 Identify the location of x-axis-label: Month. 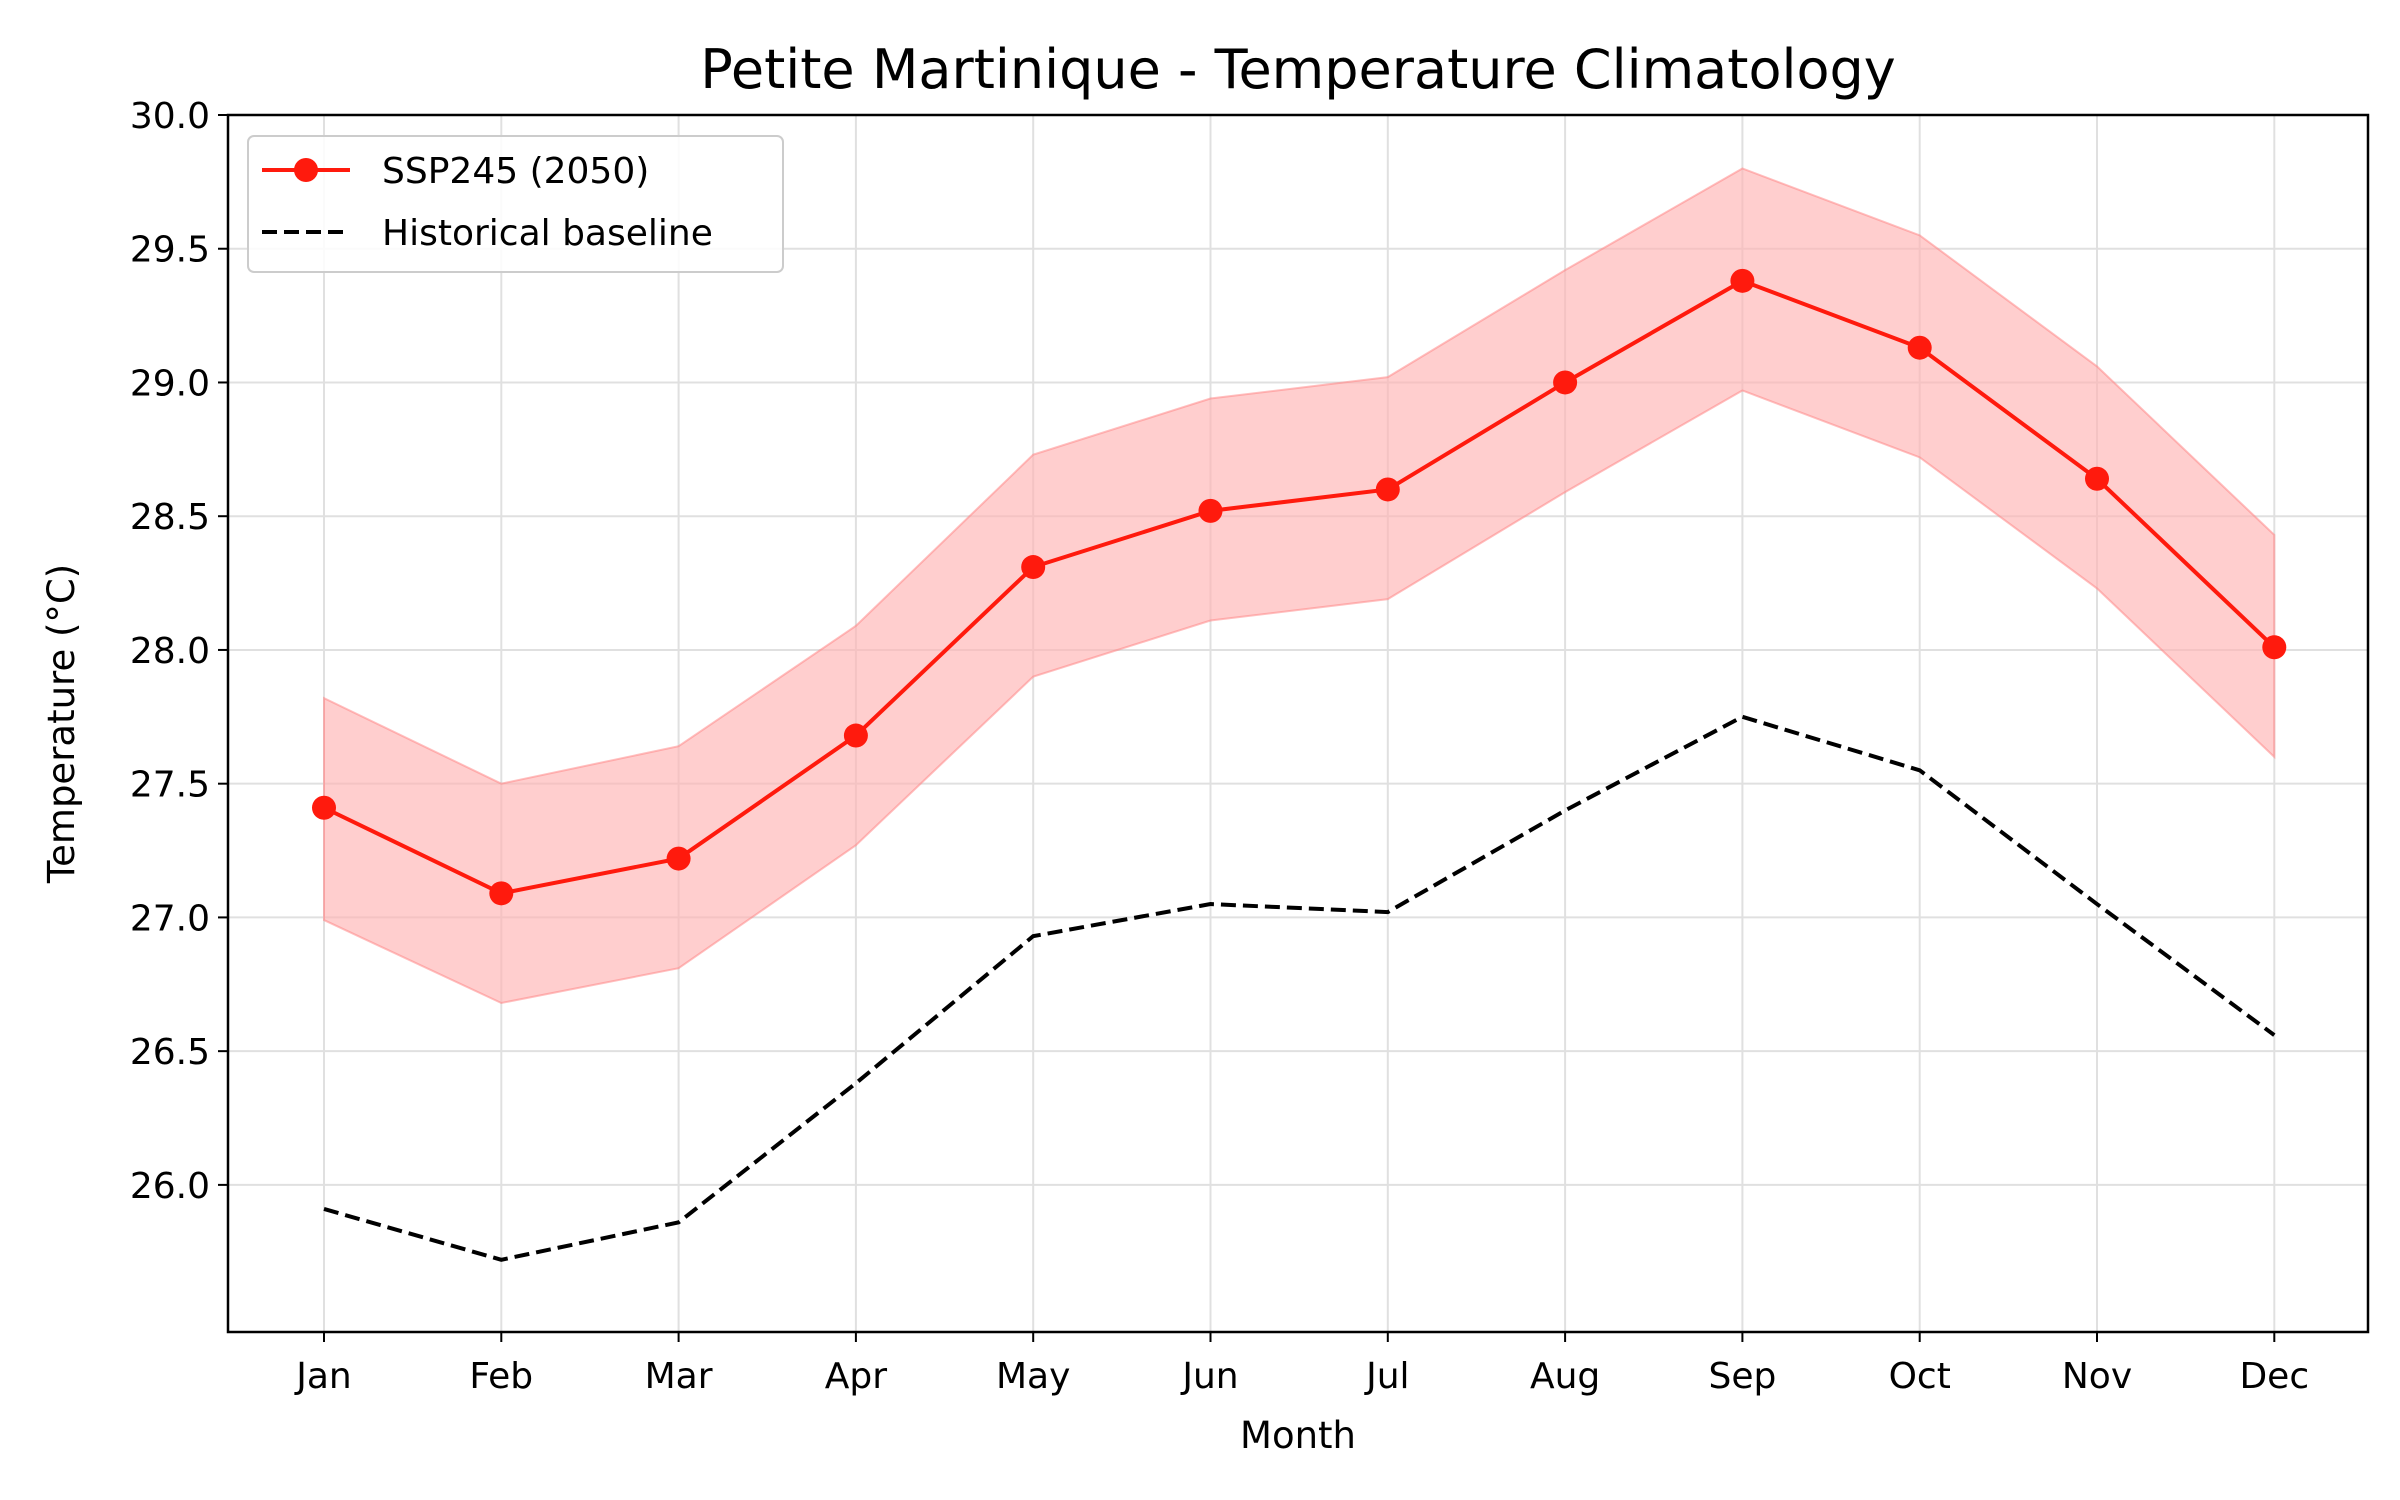
(1298, 1435).